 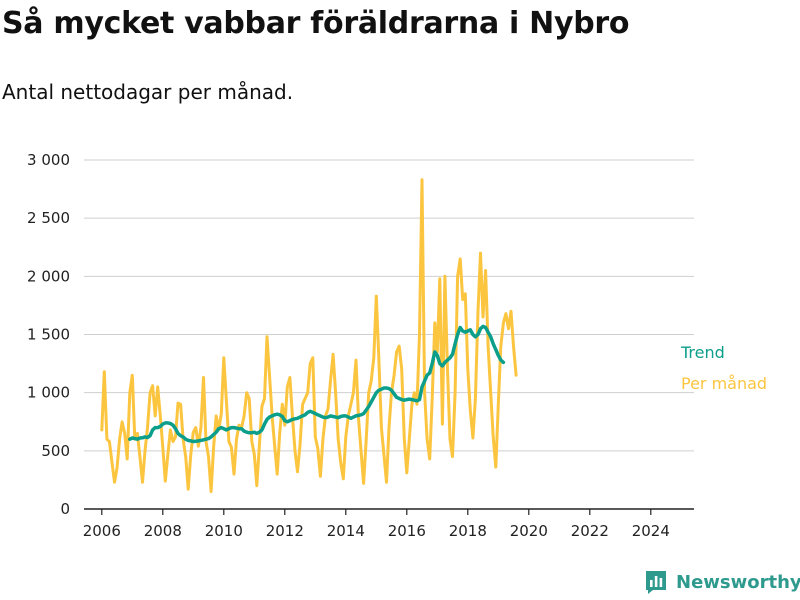 I want to click on x-tick-label: 2008, so click(x=163, y=531).